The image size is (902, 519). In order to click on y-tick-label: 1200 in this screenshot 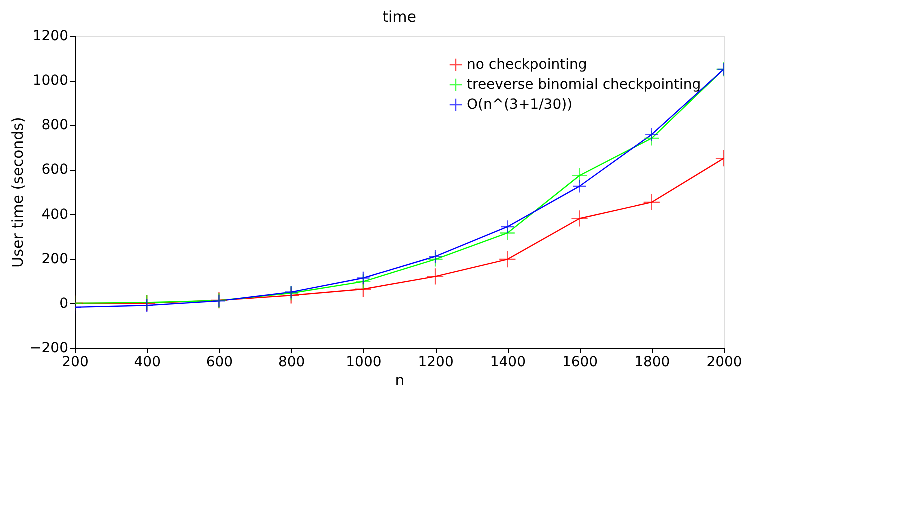, I will do `click(50, 36)`.